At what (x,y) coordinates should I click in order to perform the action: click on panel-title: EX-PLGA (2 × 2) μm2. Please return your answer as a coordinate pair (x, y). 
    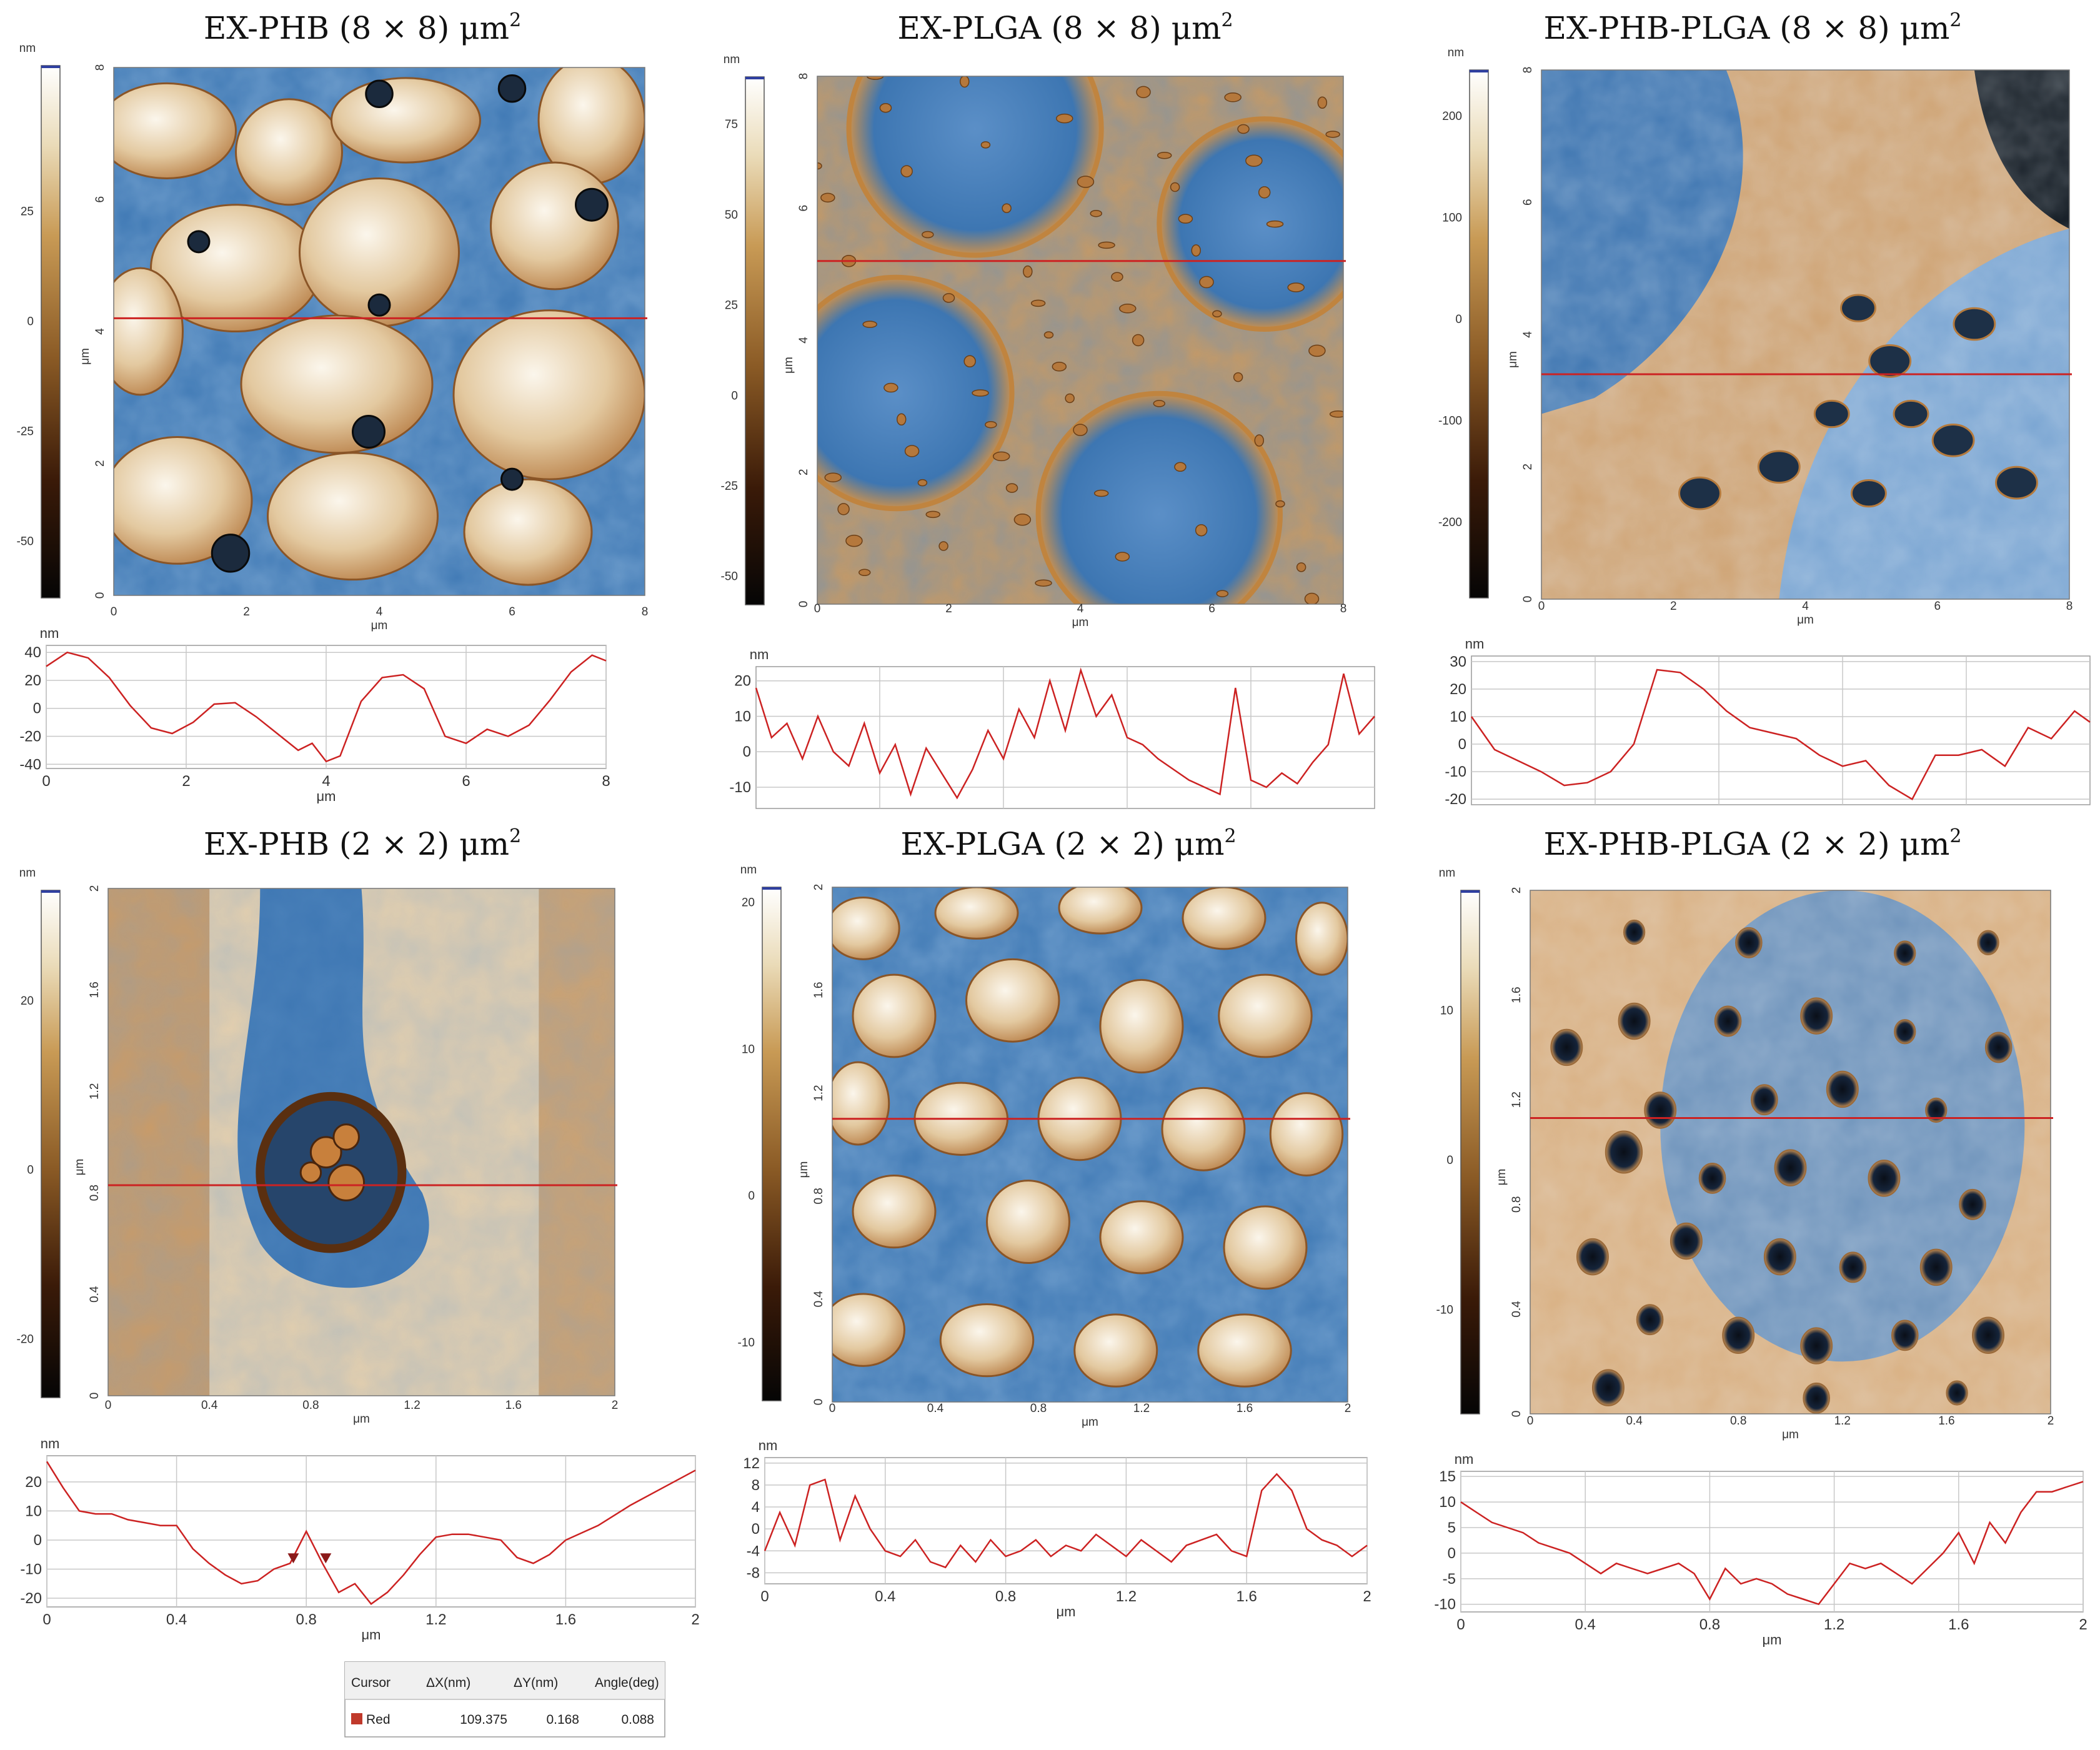
    Looking at the image, I should click on (1068, 843).